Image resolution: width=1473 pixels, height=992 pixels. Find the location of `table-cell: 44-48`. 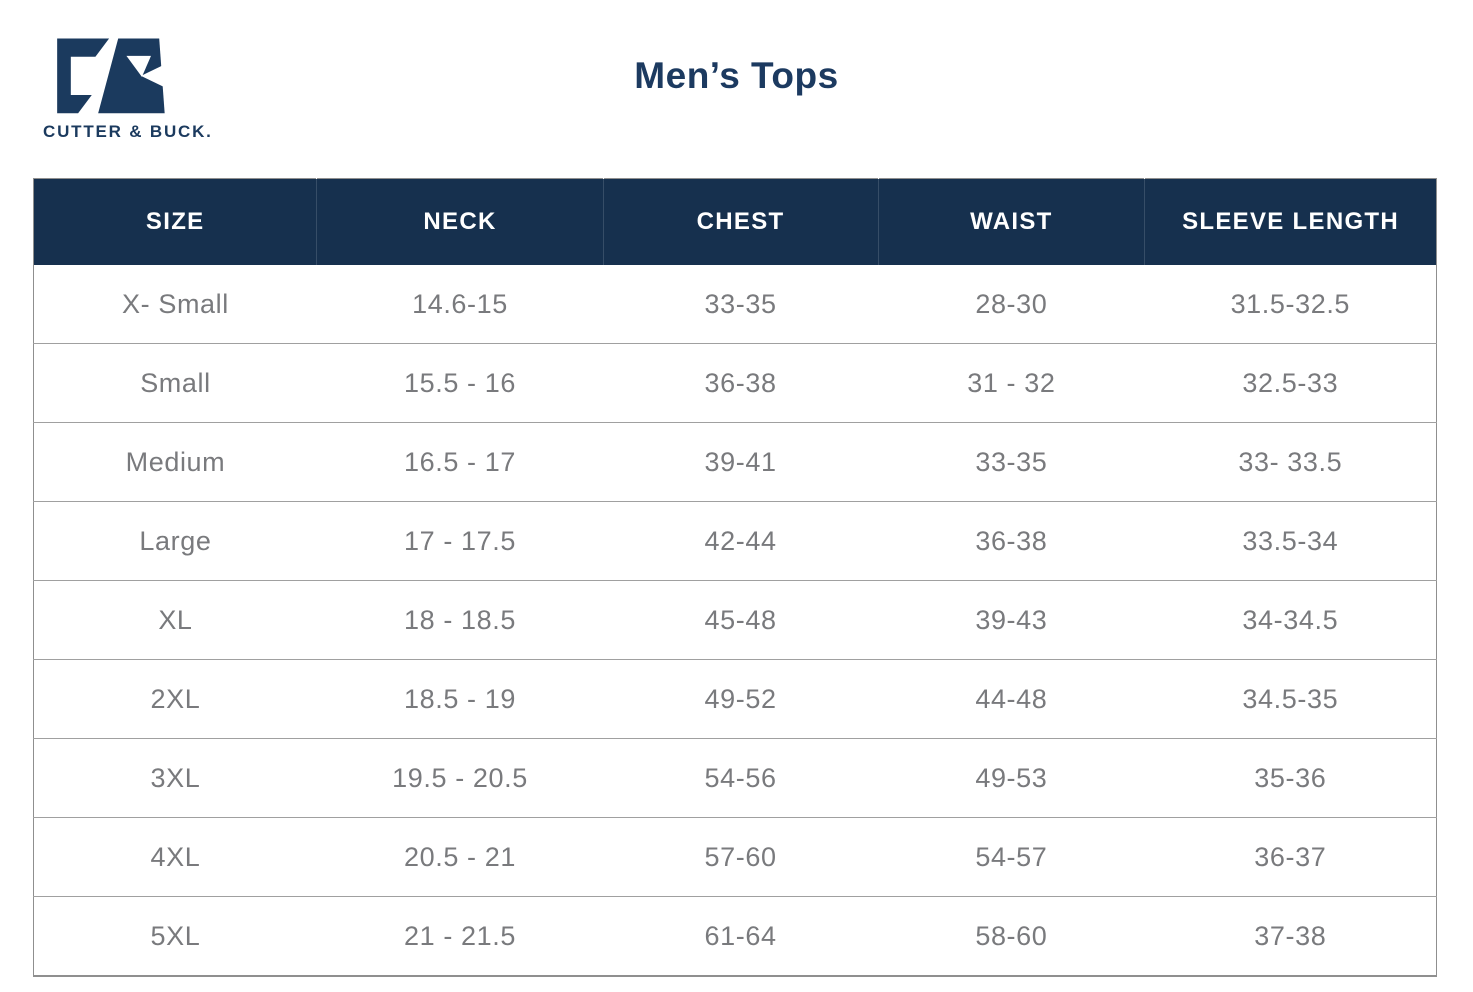

table-cell: 44-48 is located at coordinates (1011, 699).